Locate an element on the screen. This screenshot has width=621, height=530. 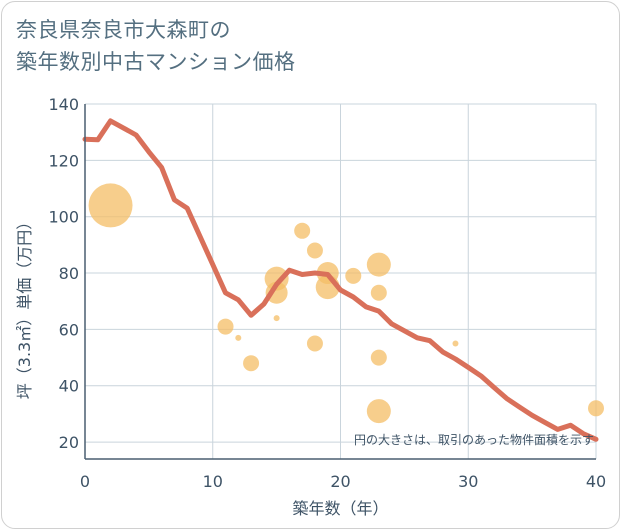
x-tick-label: 40 is located at coordinates (596, 481).